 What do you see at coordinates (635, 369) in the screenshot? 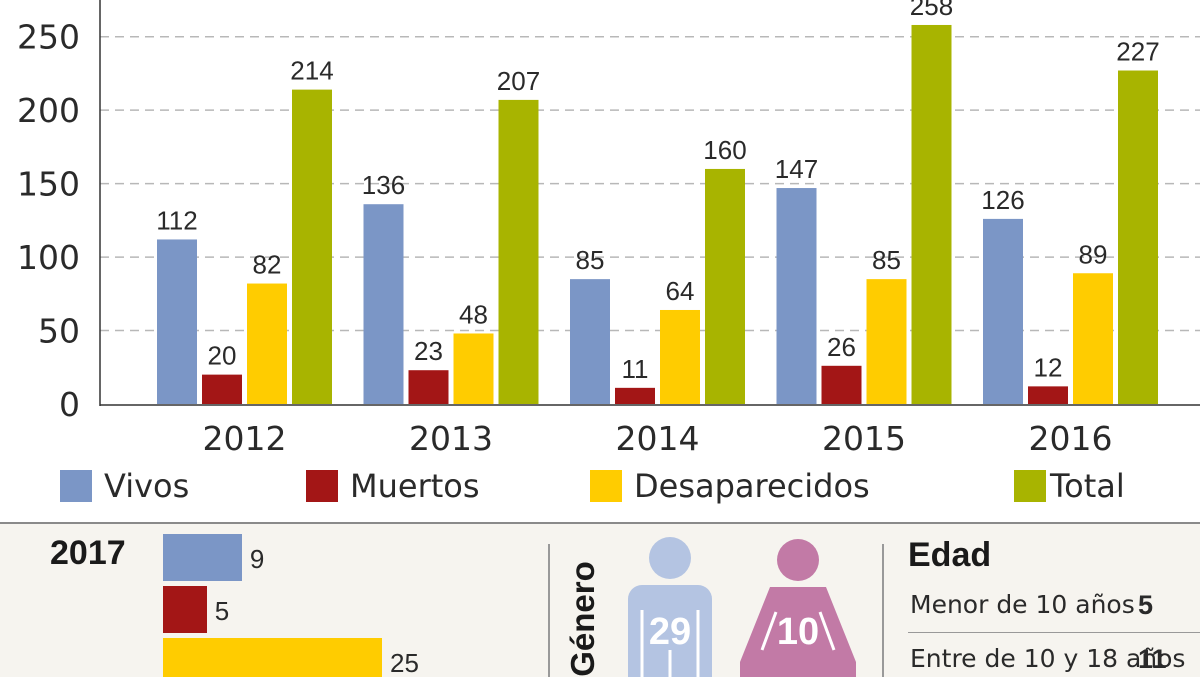
I see `data-label: 11` at bounding box center [635, 369].